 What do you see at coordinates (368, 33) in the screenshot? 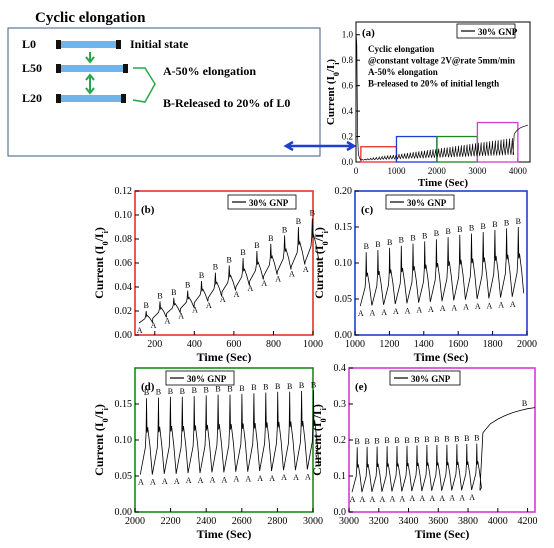
I see `panel-label: (a)` at bounding box center [368, 33].